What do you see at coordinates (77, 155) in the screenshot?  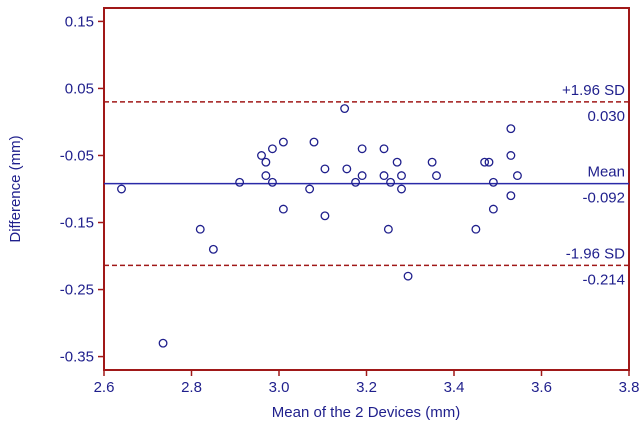 I see `y-tick-label: -0.05` at bounding box center [77, 155].